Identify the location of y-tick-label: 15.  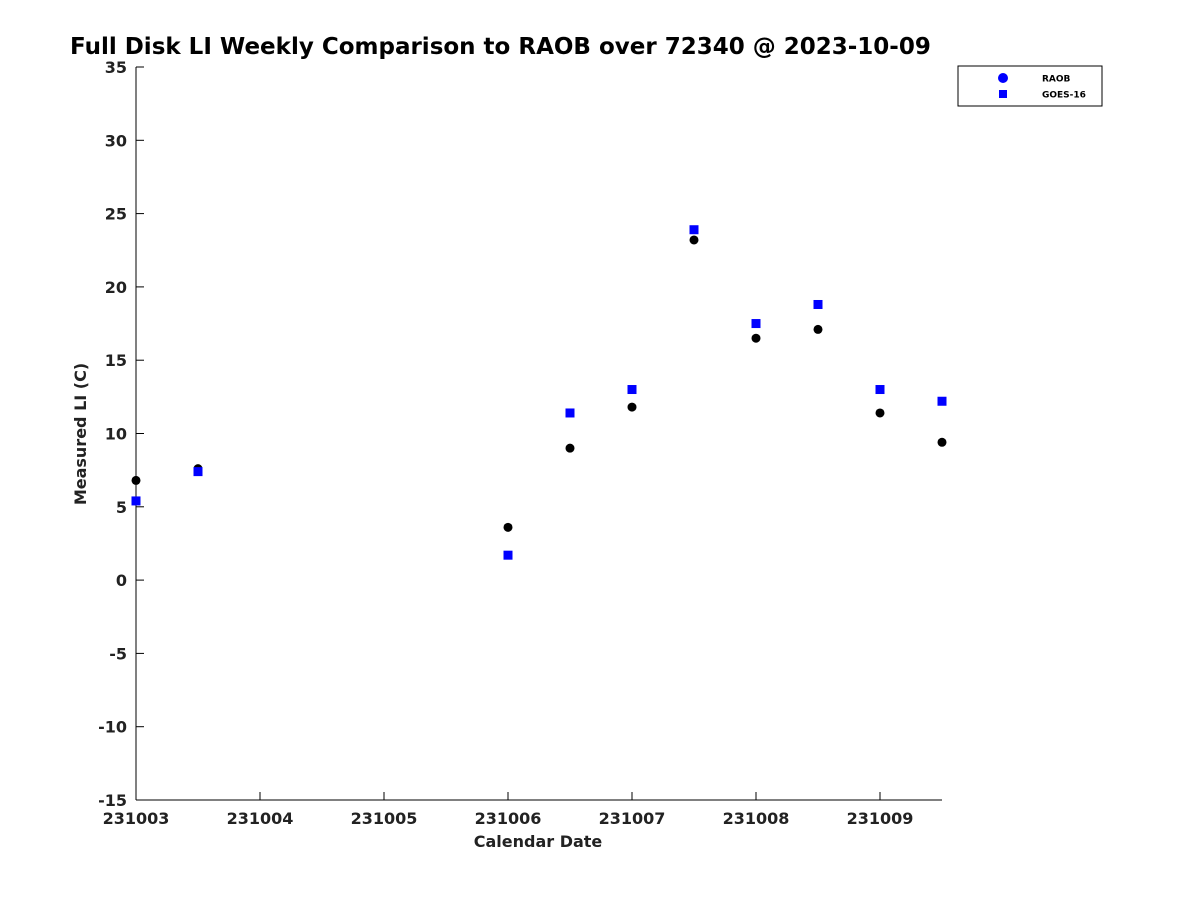
(116, 360).